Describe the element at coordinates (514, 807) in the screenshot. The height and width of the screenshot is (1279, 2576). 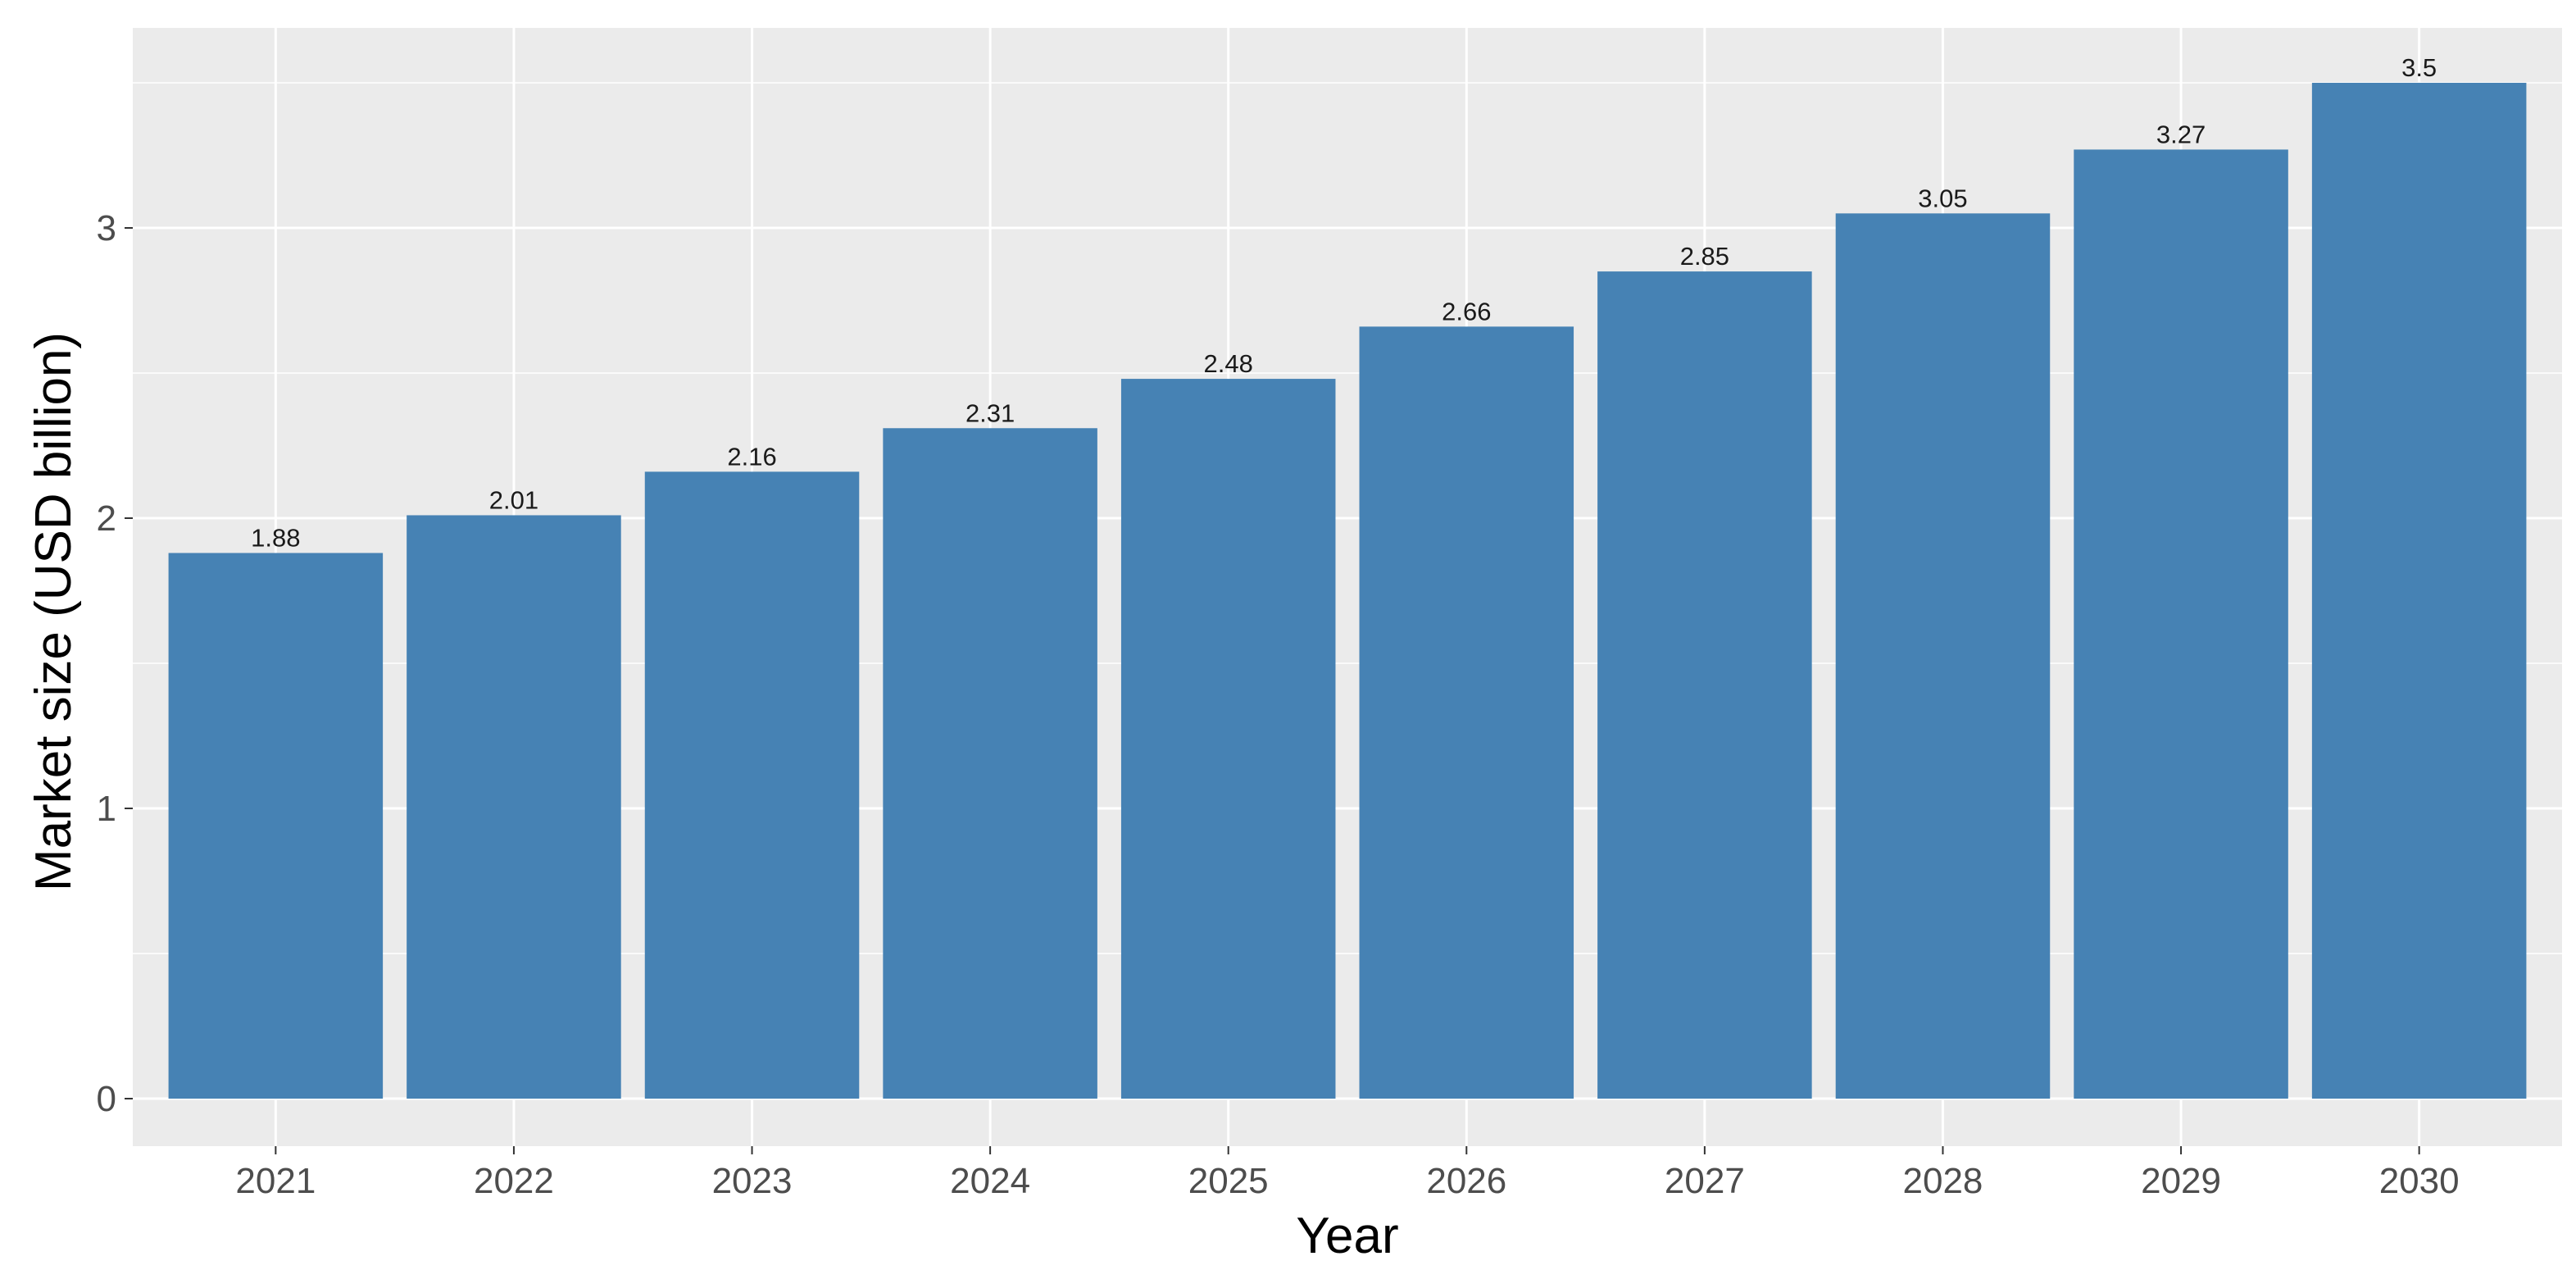
I see `bar-2022` at that location.